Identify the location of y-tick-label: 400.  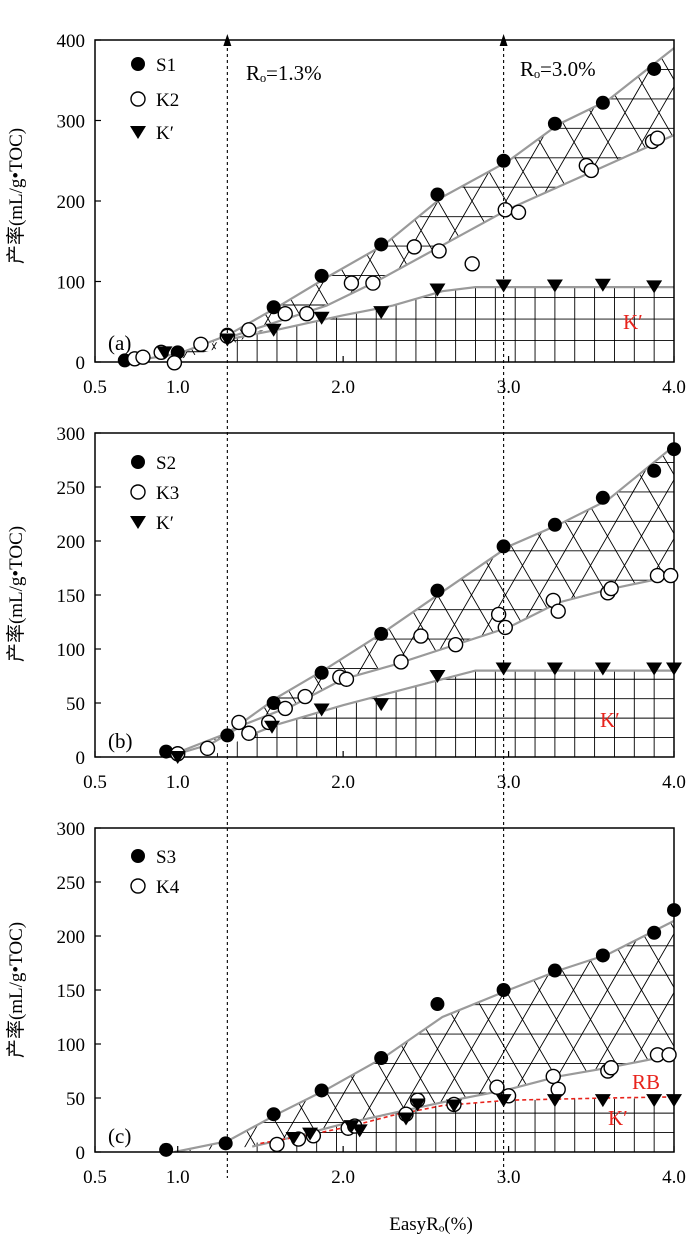
(71, 41).